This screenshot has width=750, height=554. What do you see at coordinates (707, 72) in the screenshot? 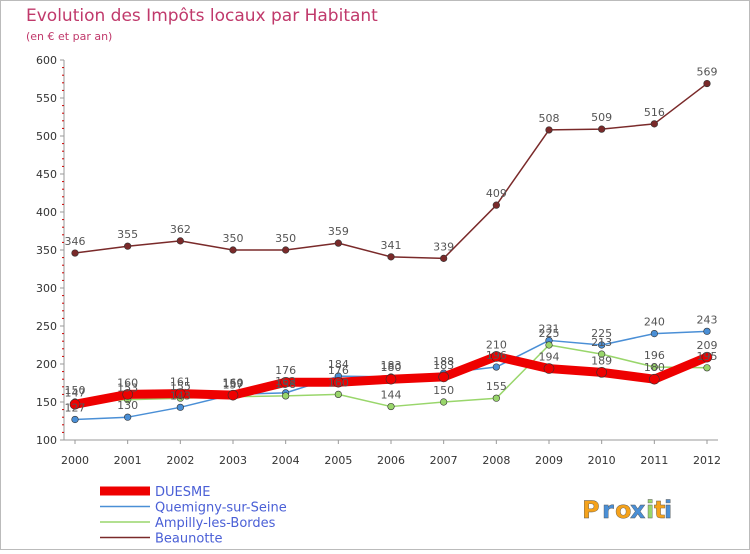
I see `data-label: 569` at bounding box center [707, 72].